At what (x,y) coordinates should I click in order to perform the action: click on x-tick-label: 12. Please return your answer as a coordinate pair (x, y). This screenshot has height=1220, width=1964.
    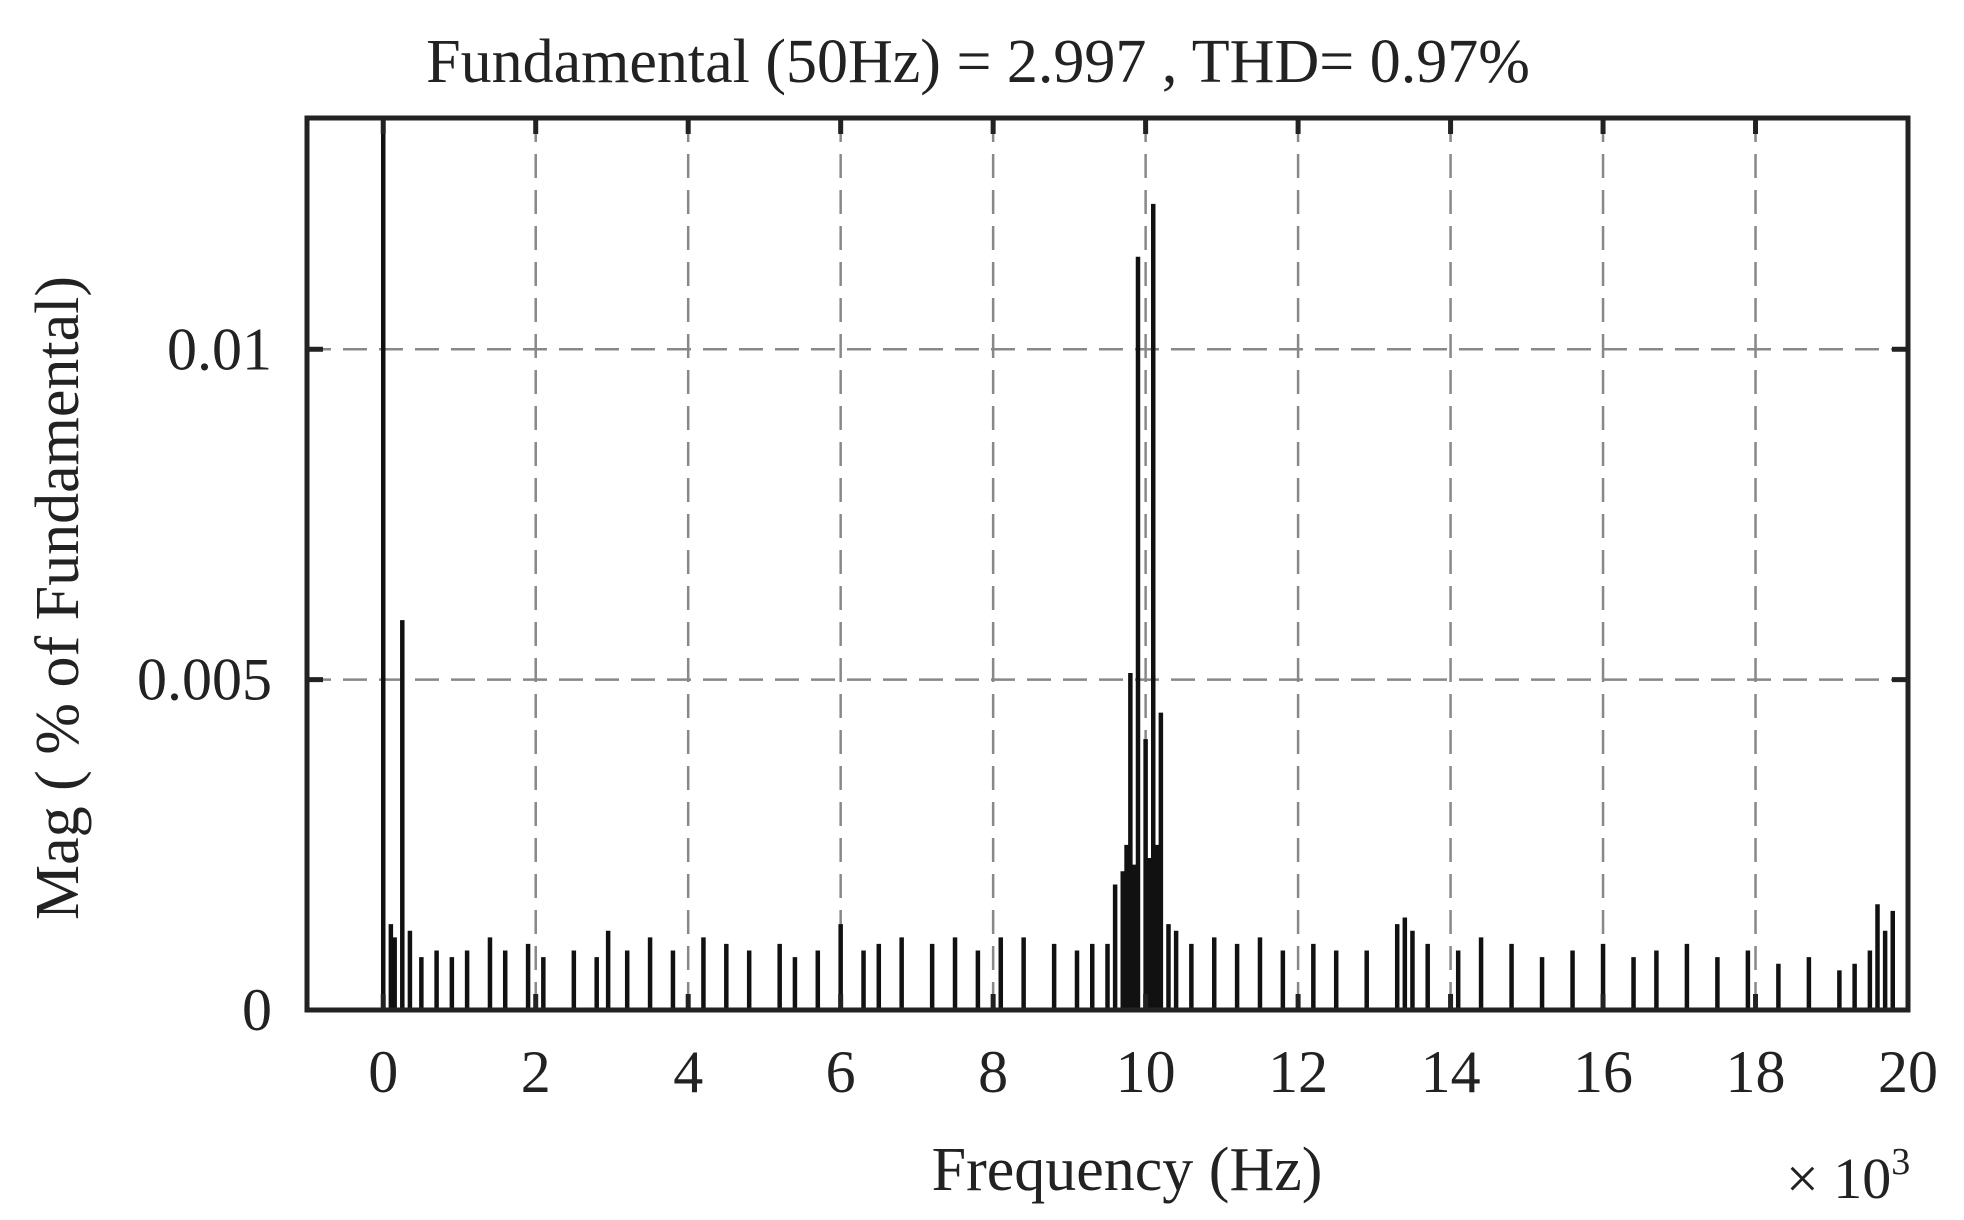
    Looking at the image, I should click on (1298, 1072).